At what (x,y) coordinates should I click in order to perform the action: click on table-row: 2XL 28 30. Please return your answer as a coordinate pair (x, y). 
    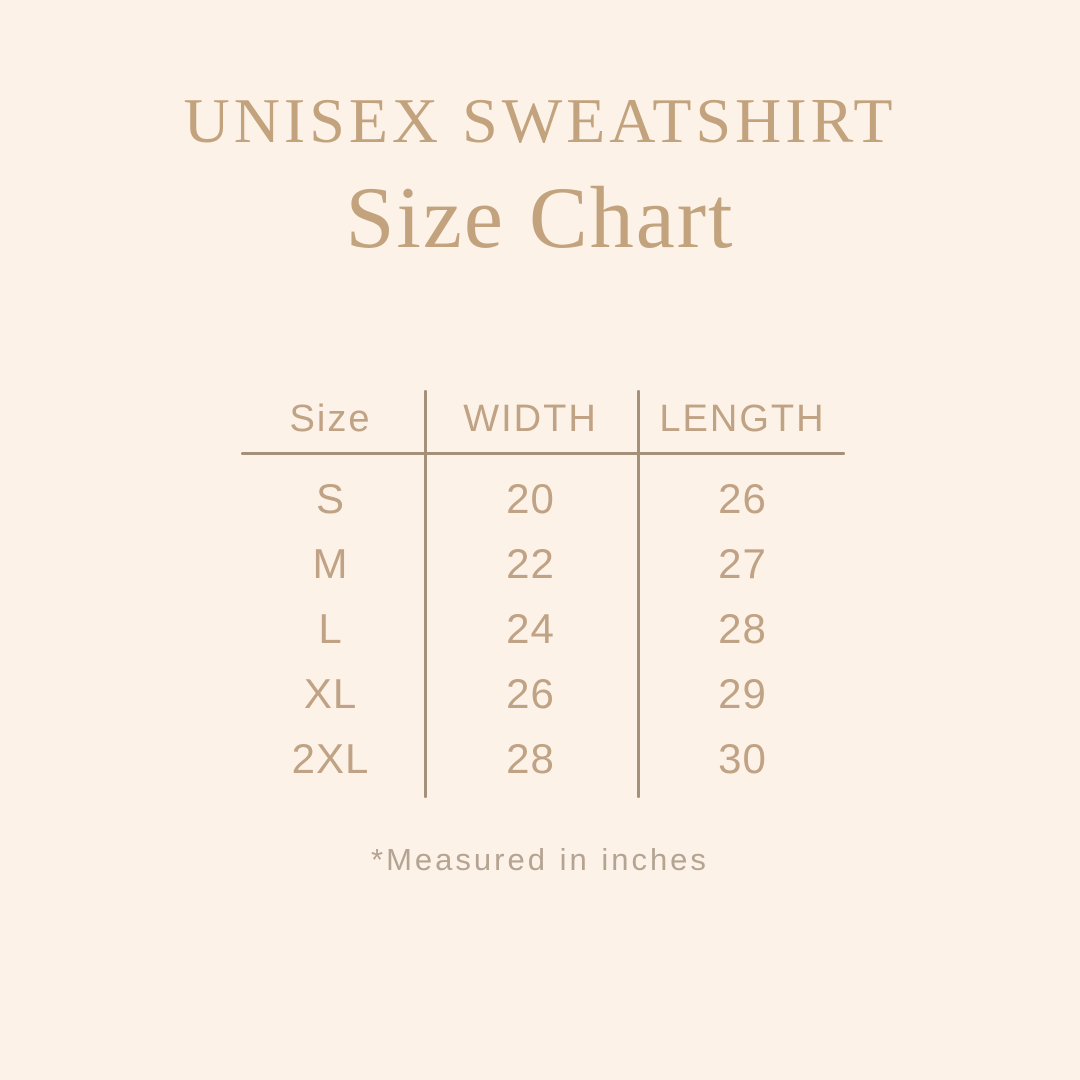
    Looking at the image, I should click on (542, 758).